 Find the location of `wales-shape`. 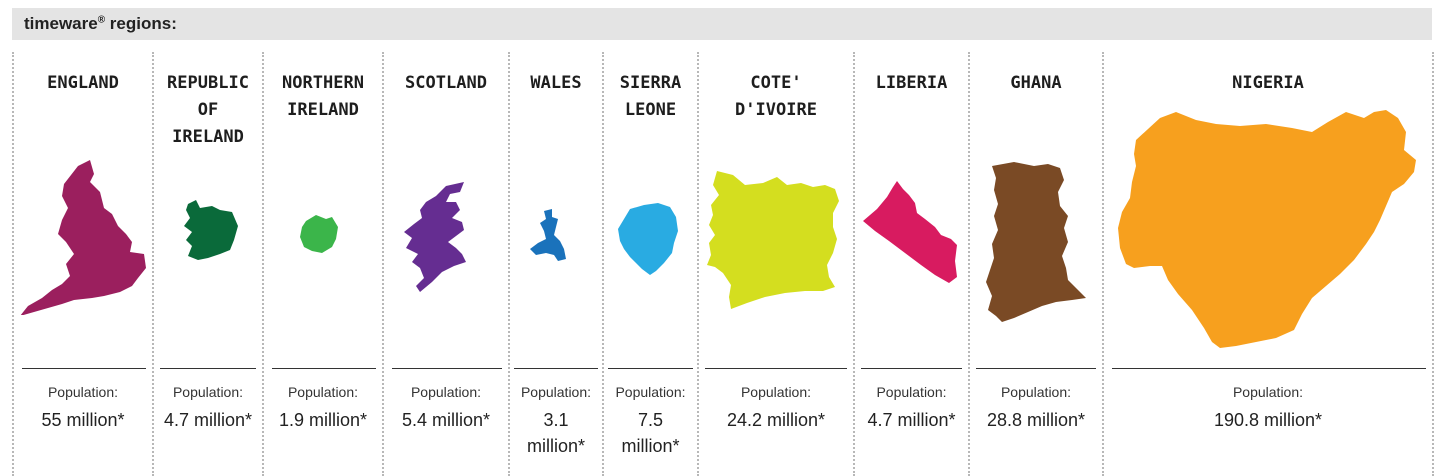

wales-shape is located at coordinates (548, 235).